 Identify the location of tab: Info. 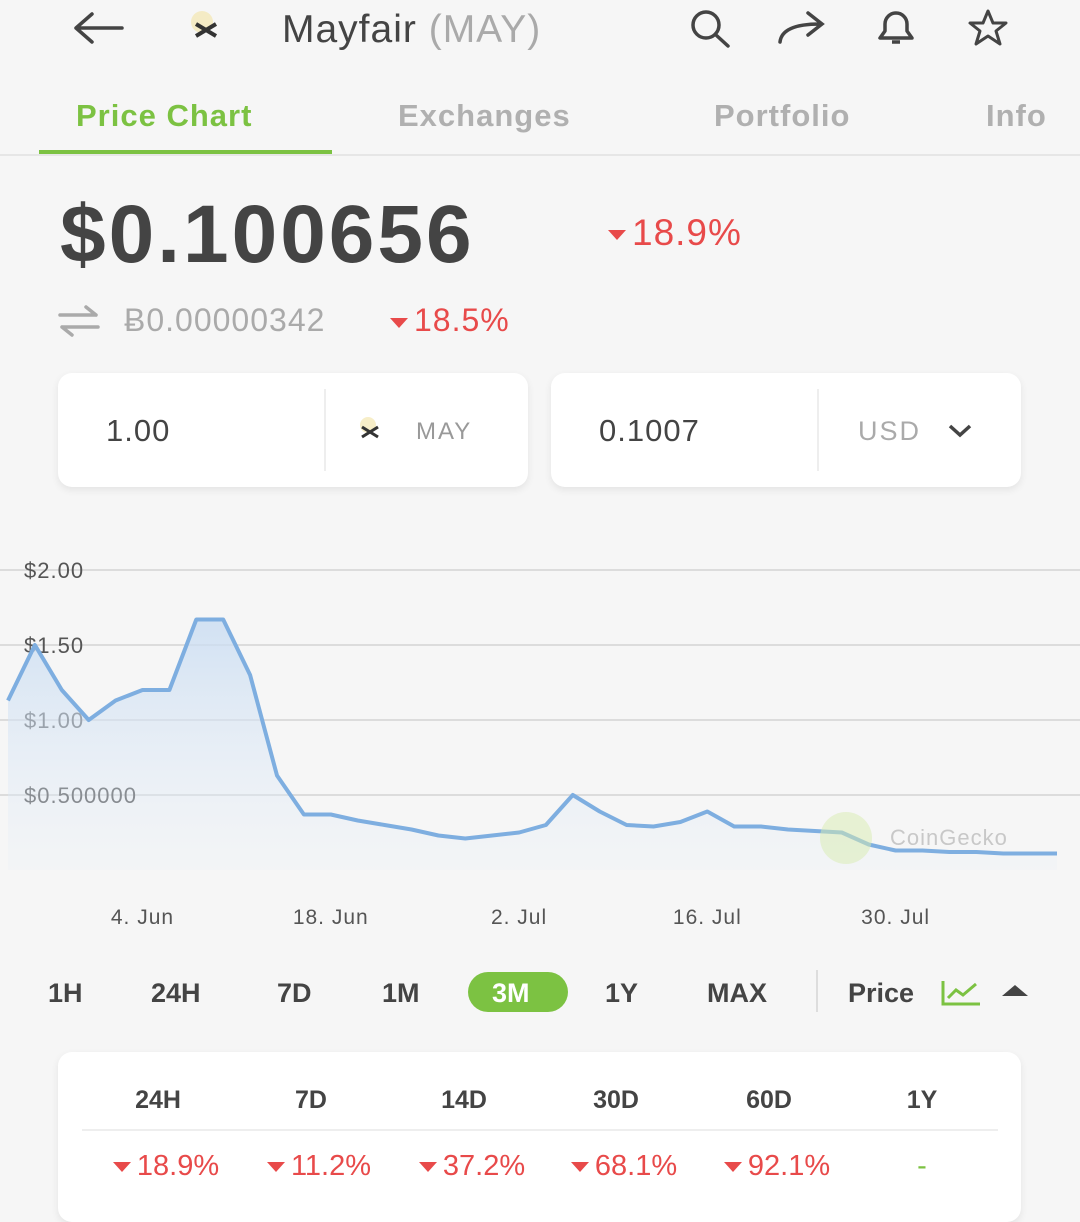
(1016, 115).